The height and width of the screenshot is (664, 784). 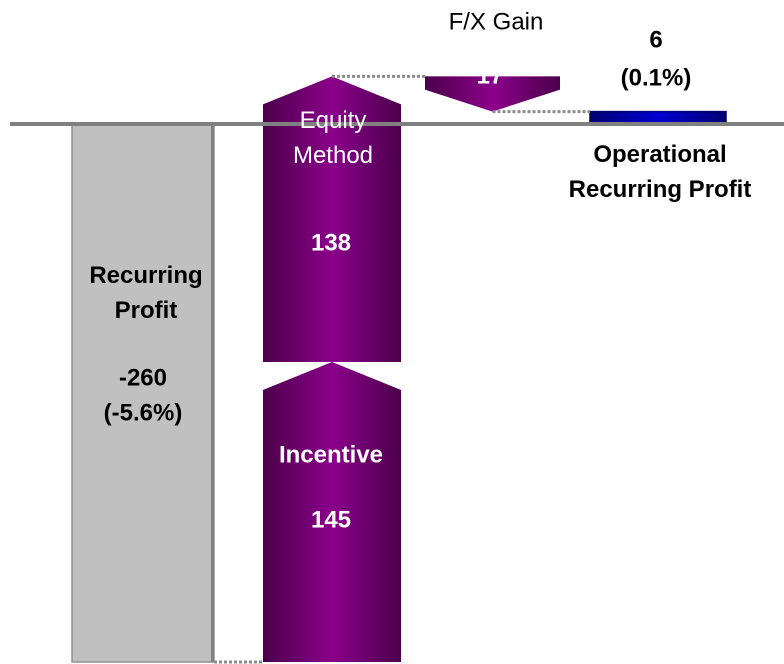 What do you see at coordinates (331, 520) in the screenshot?
I see `value-label: 145` at bounding box center [331, 520].